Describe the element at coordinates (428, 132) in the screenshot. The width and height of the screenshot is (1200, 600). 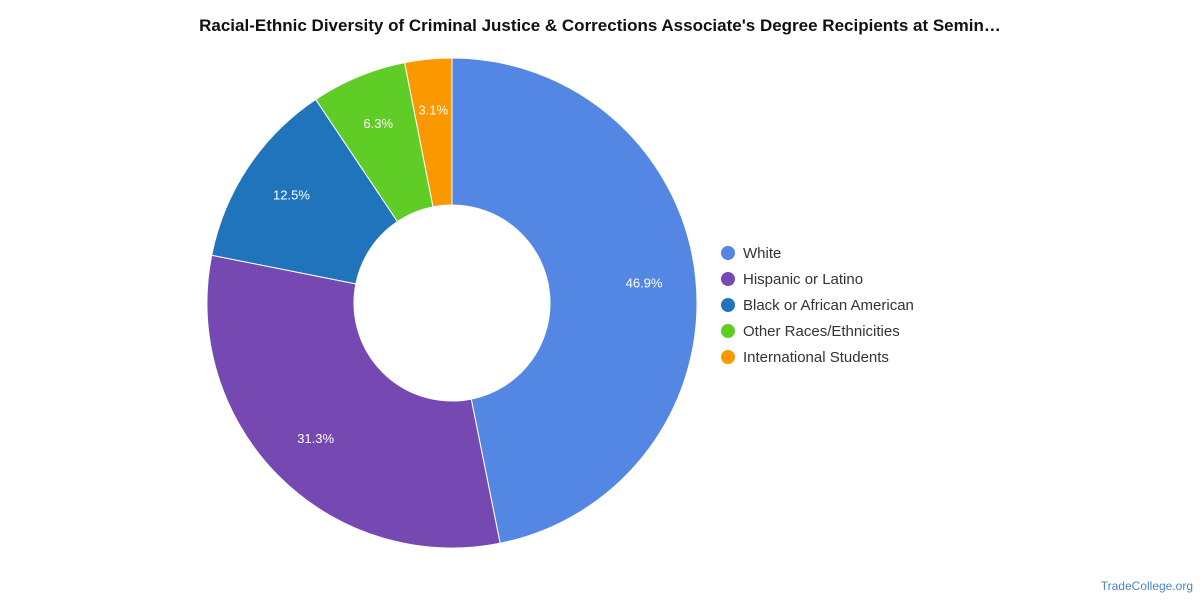
I see `pie-slice-international-students` at that location.